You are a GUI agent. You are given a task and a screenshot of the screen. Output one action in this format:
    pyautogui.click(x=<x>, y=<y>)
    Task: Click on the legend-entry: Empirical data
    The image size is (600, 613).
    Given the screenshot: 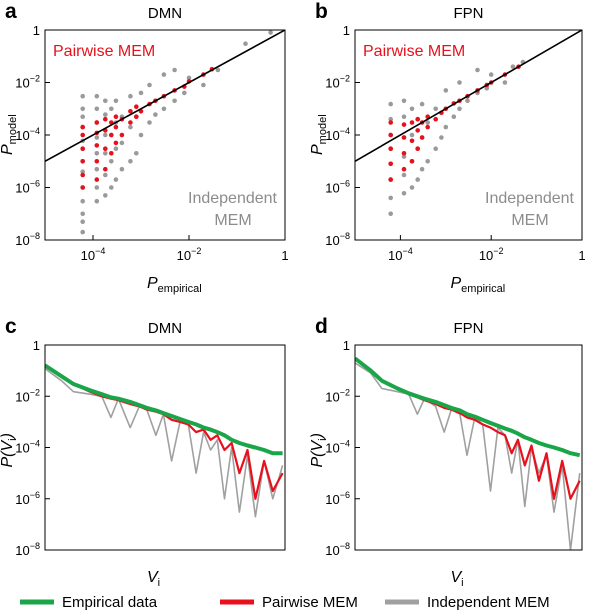 What is the action you would take?
    pyautogui.click(x=89, y=602)
    